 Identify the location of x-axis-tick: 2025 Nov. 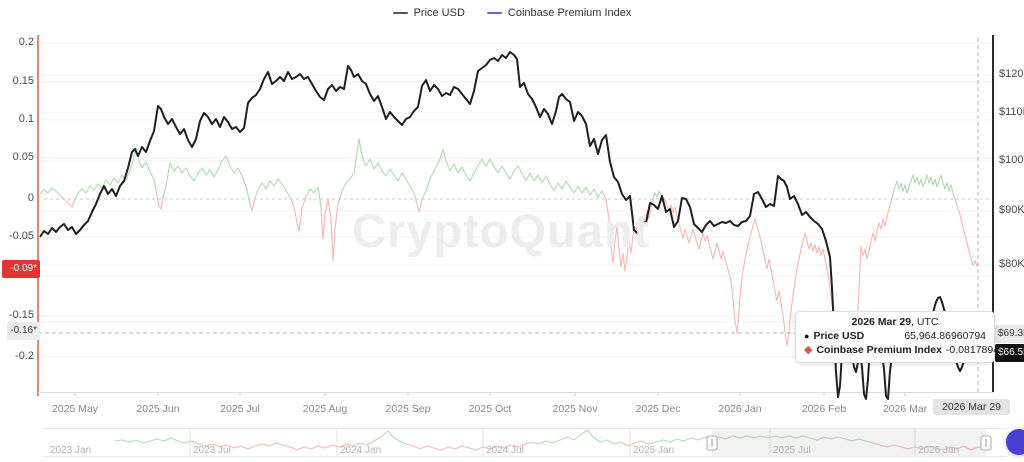
(575, 409).